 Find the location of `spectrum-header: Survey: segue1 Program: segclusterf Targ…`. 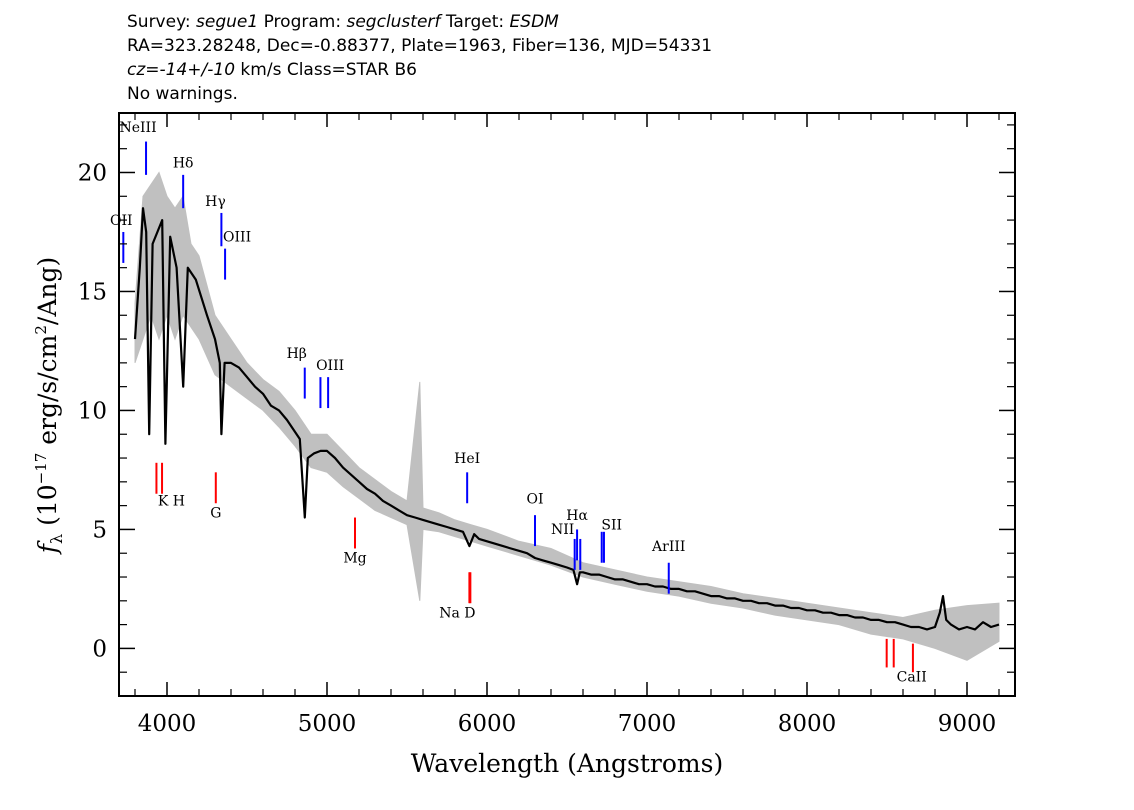

spectrum-header: Survey: segue1 Program: segclusterf Targ… is located at coordinates (419, 58).